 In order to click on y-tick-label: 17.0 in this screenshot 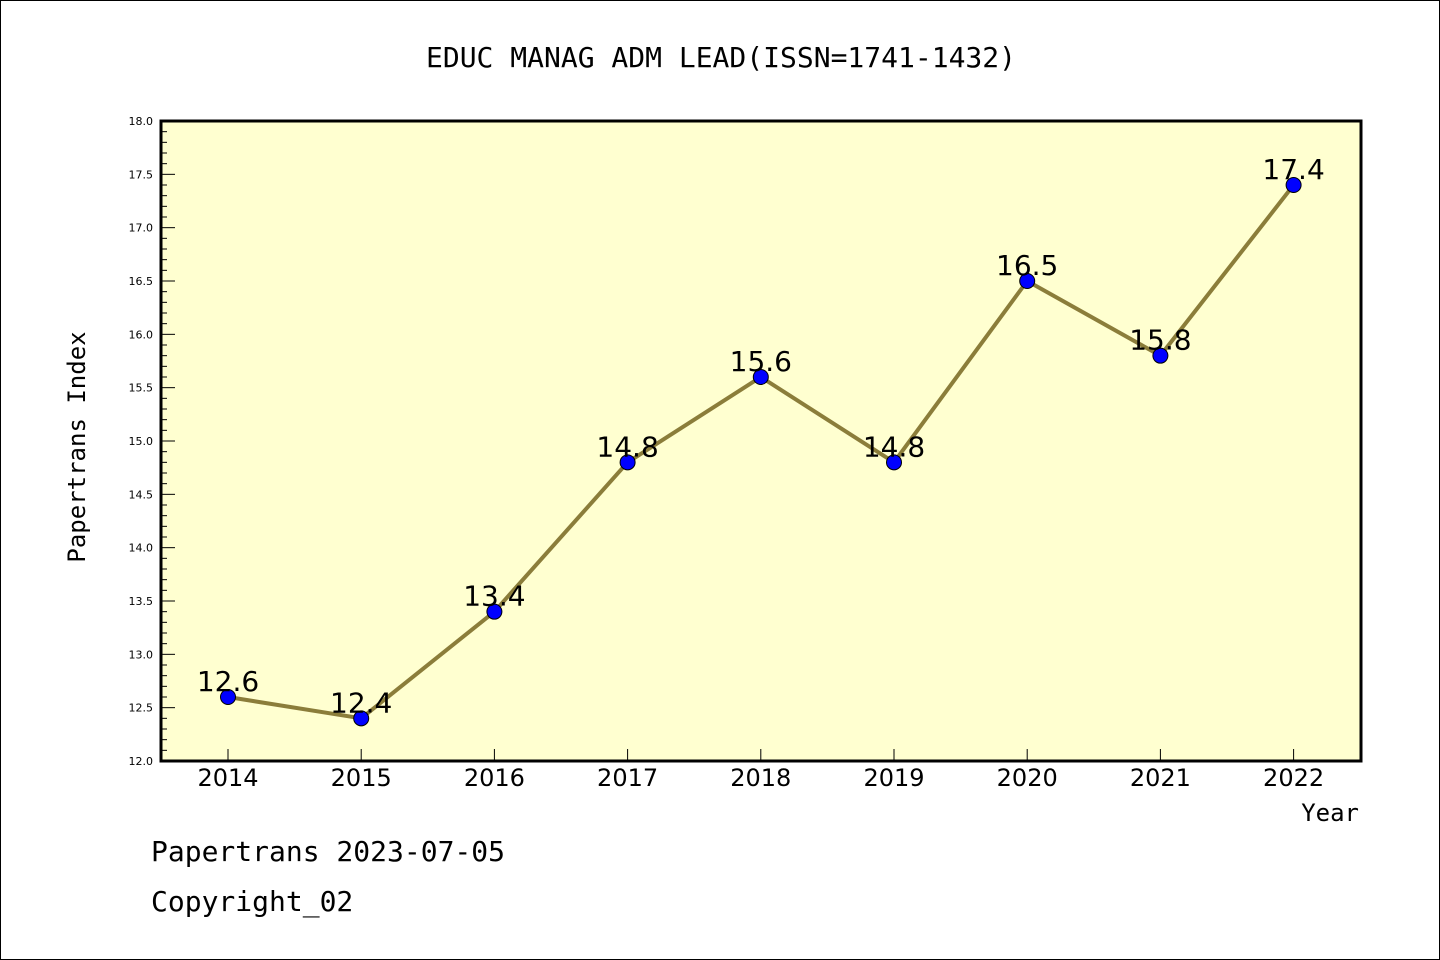, I will do `click(141, 228)`.